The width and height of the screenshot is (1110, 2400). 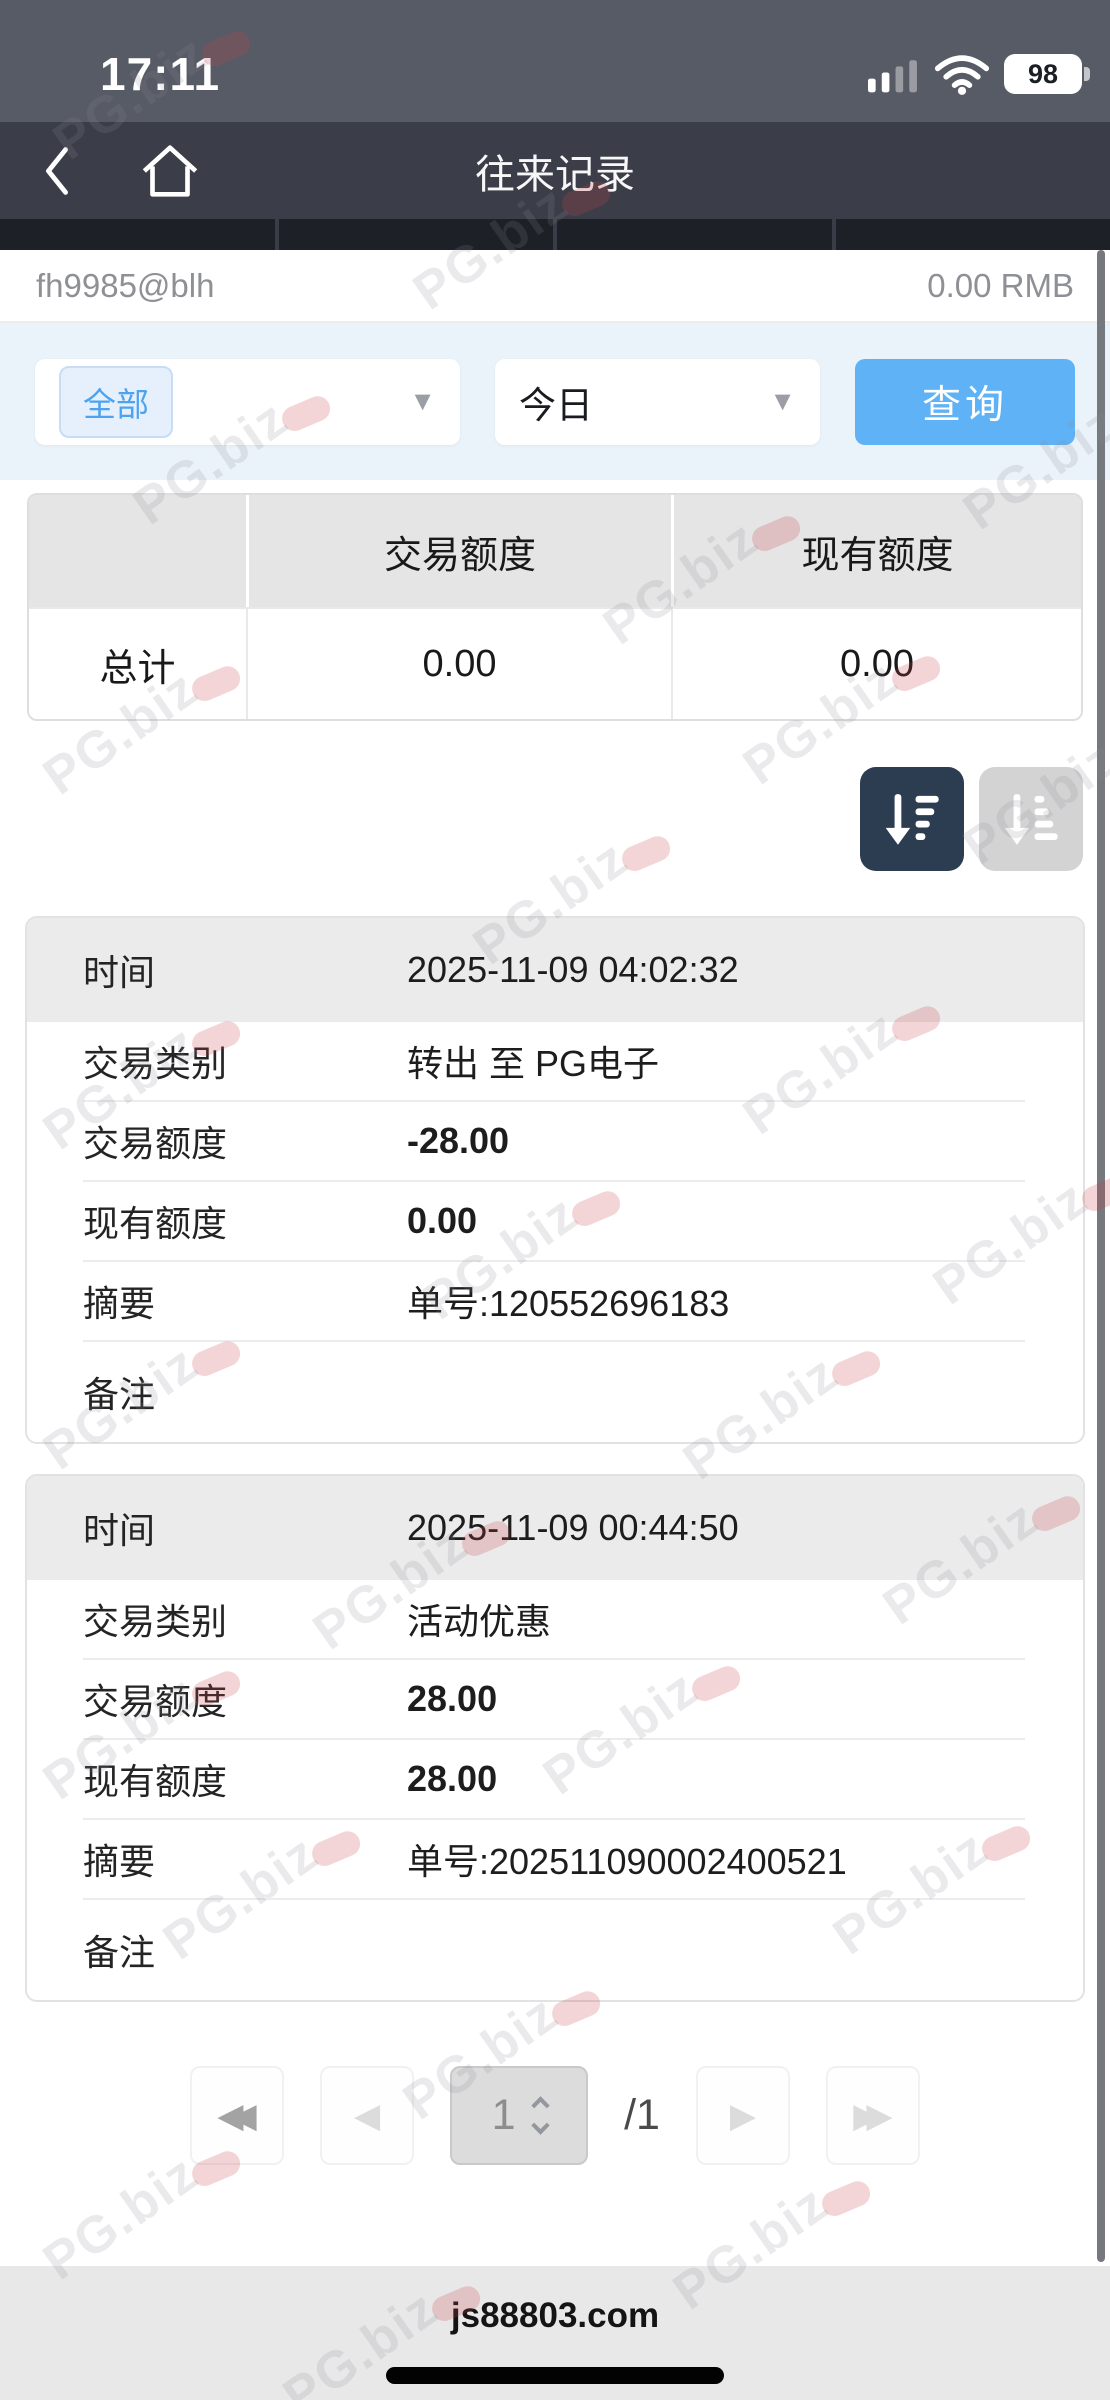 What do you see at coordinates (137, 551) in the screenshot?
I see `summary-header-empty` at bounding box center [137, 551].